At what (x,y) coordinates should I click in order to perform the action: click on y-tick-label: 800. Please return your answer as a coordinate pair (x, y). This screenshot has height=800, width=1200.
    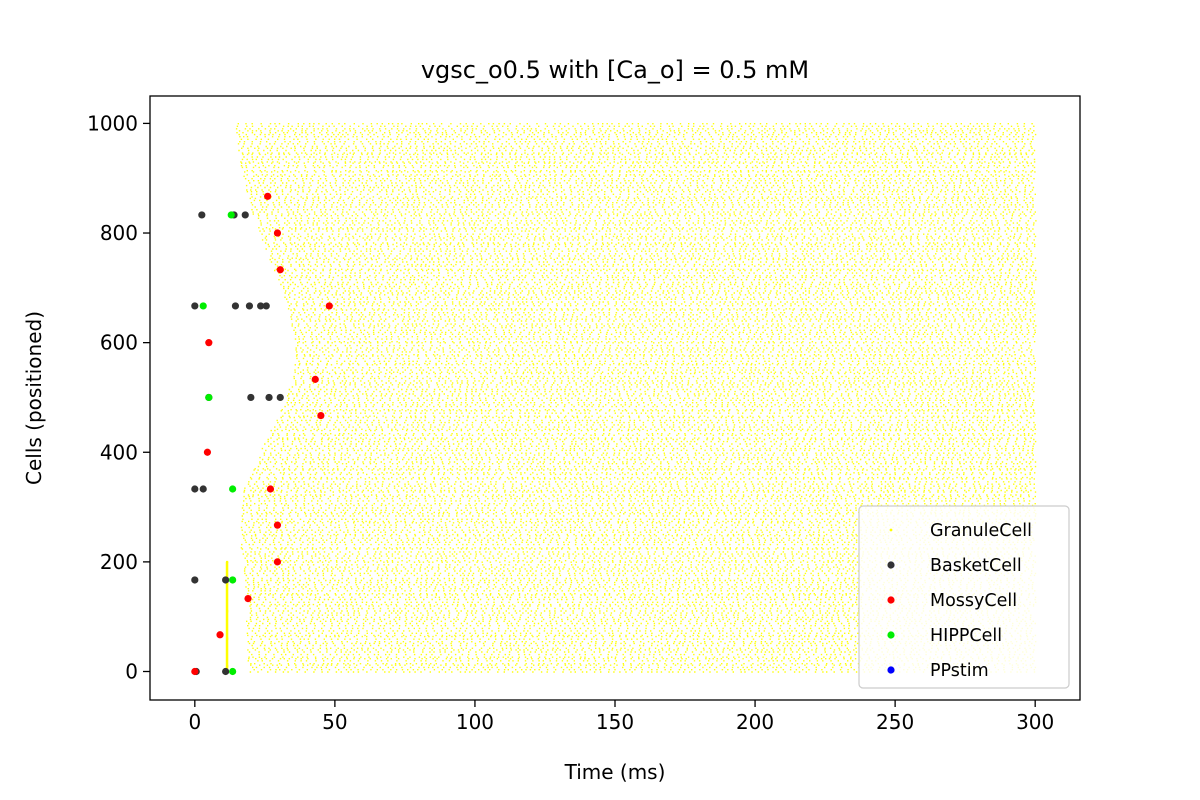
    Looking at the image, I should click on (119, 233).